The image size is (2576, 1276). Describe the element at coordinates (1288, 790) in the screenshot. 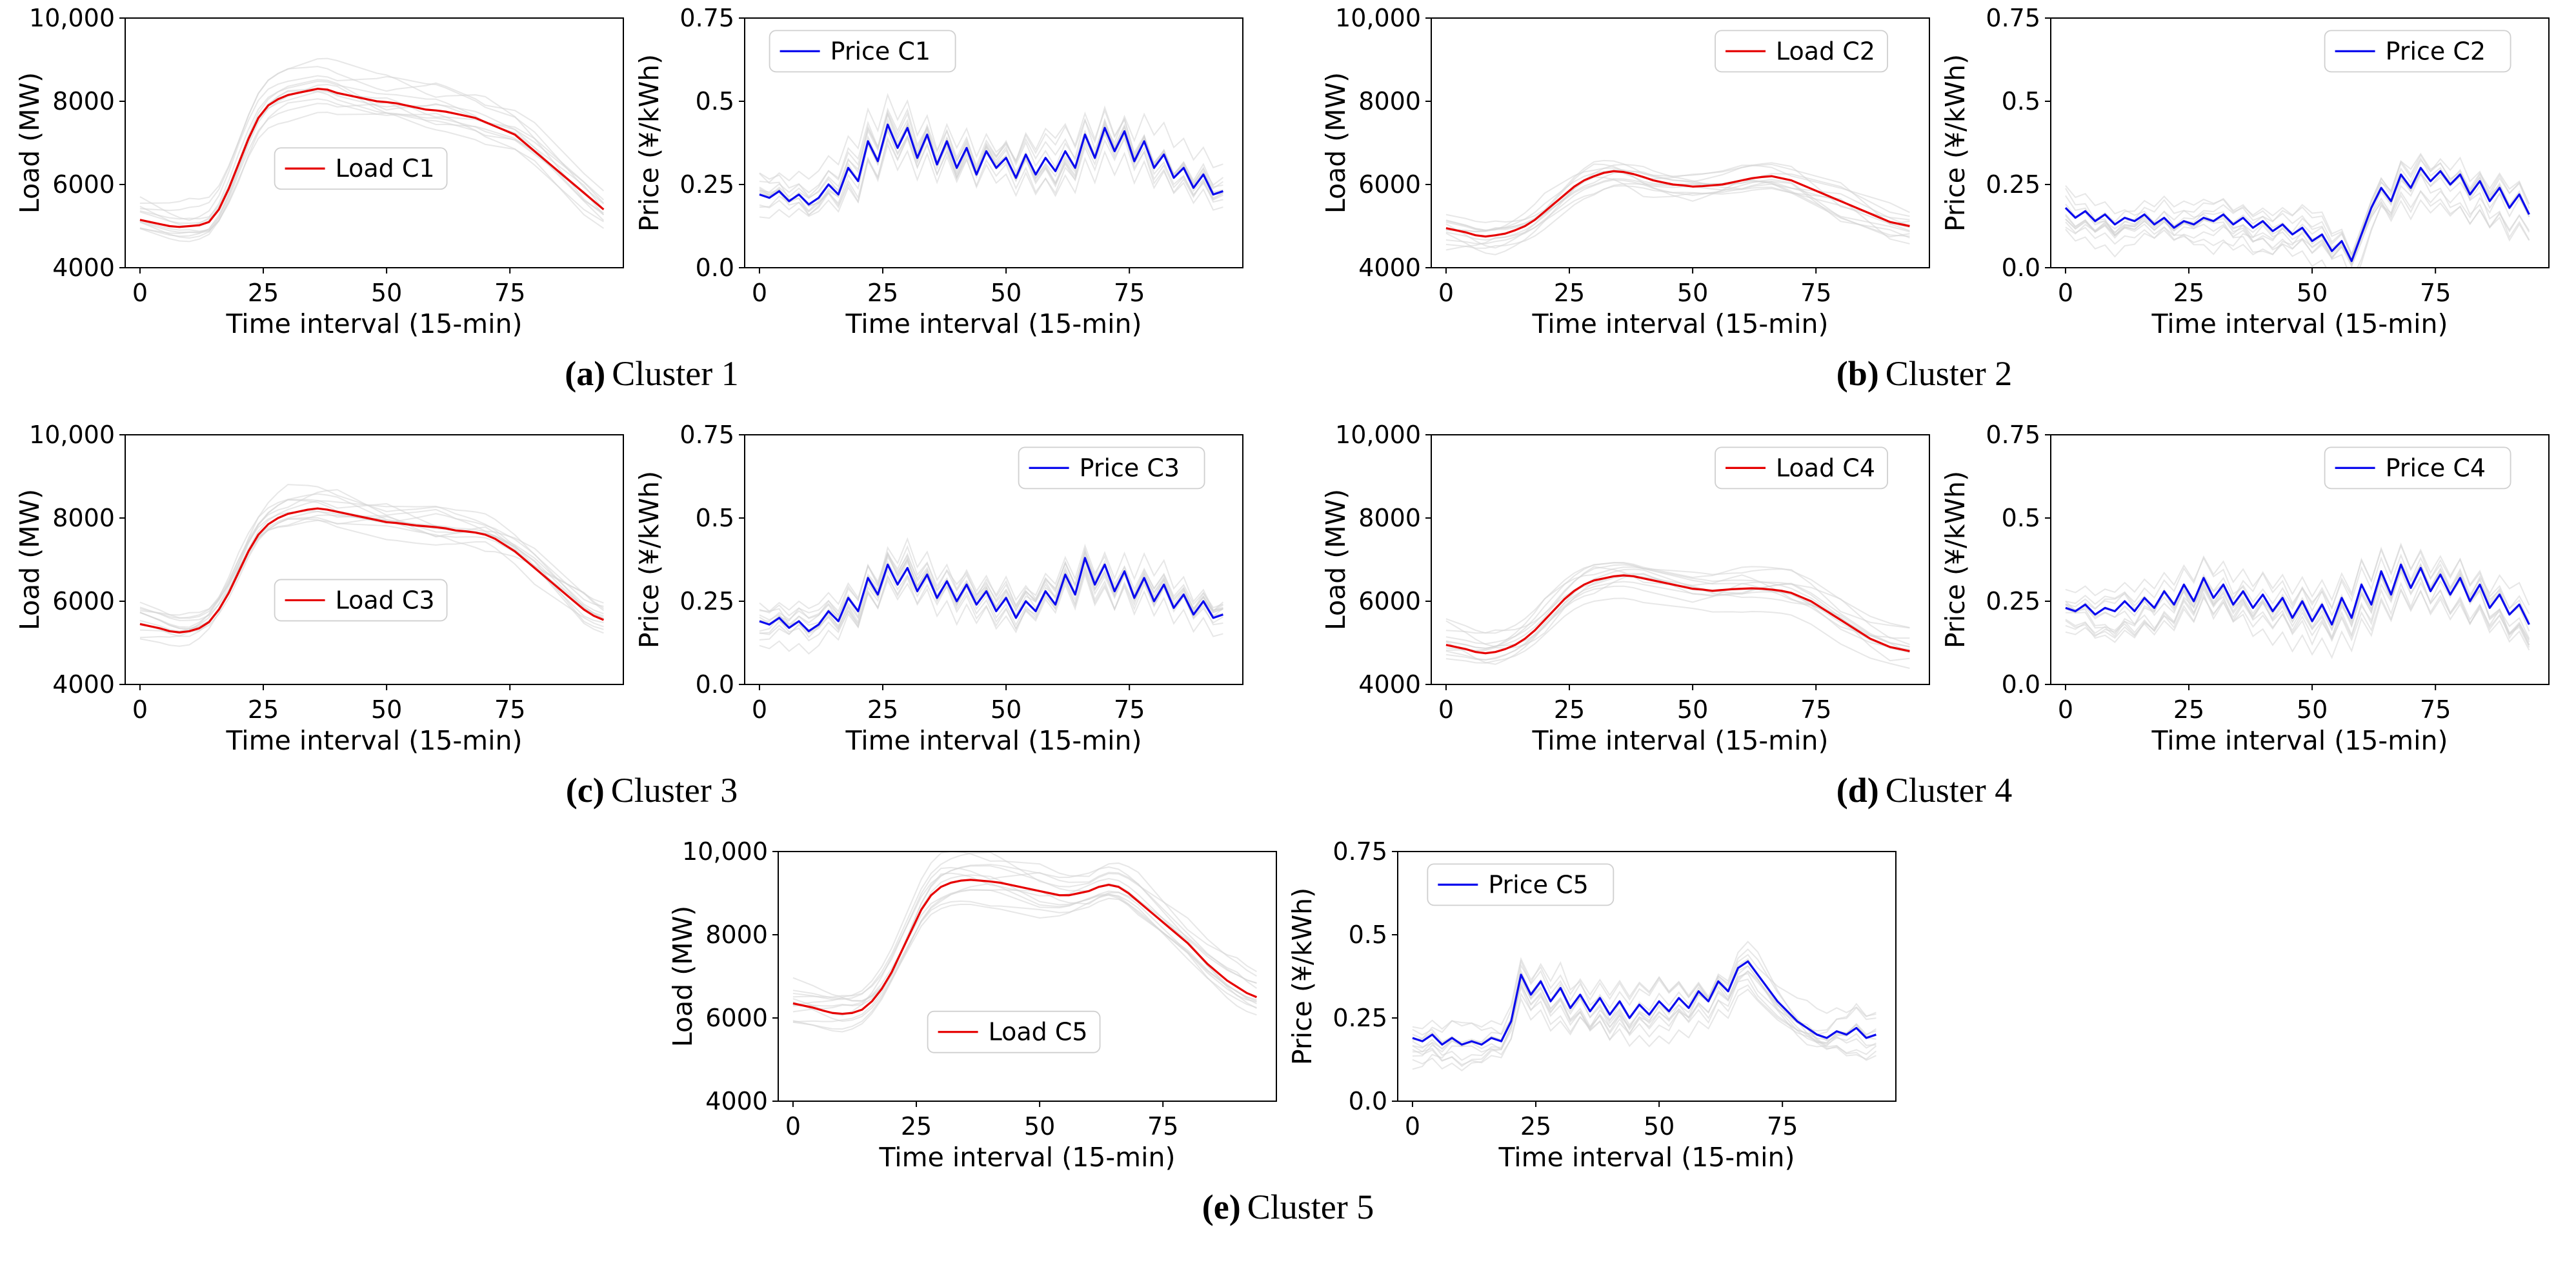

I see `caption-row-2: (c) Cluster 3 (d) Cluster 4` at that location.